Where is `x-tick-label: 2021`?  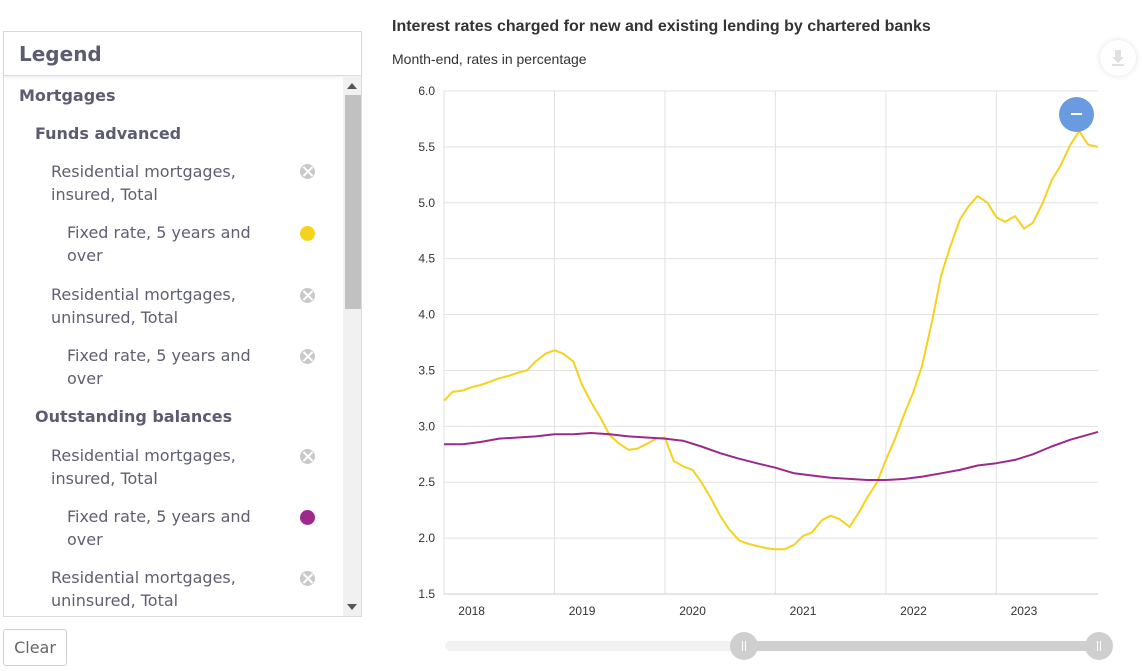 x-tick-label: 2021 is located at coordinates (803, 611).